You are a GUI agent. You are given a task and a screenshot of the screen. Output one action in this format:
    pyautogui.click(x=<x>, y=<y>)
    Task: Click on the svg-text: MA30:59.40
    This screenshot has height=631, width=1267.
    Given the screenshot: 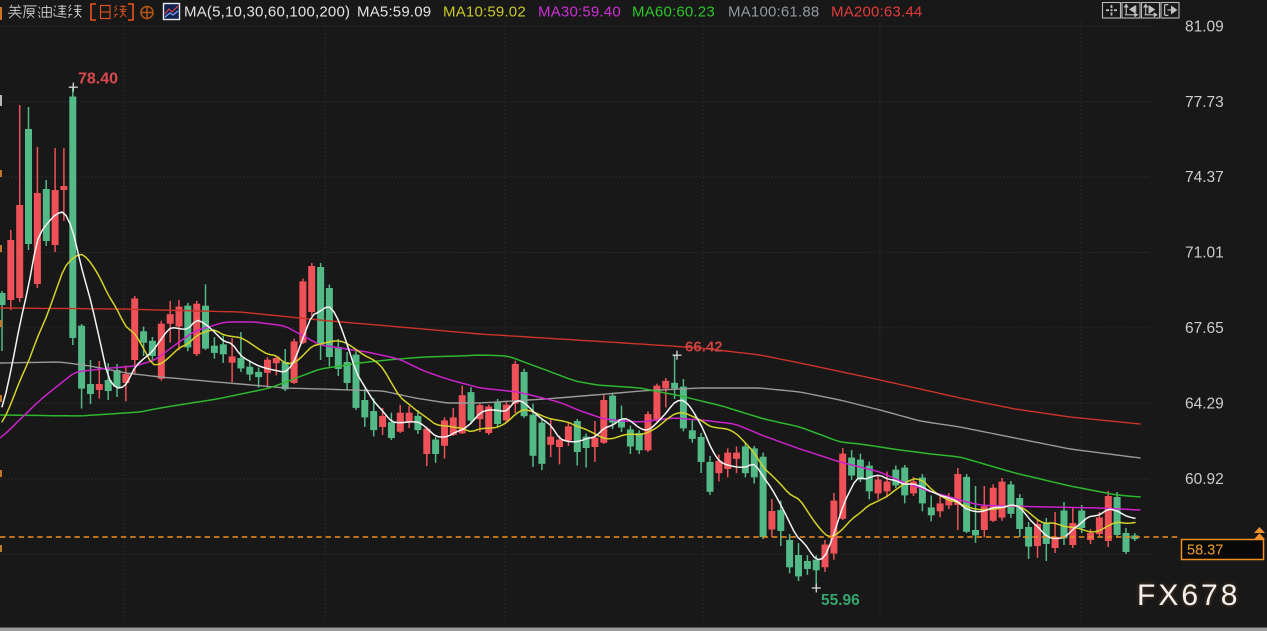 What is the action you would take?
    pyautogui.click(x=579, y=12)
    